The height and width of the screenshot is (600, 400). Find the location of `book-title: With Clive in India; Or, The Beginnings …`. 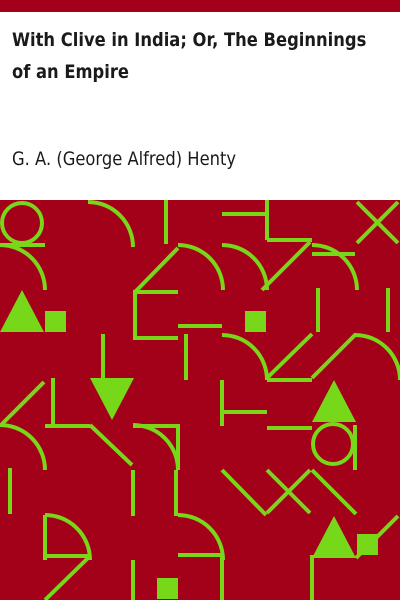

book-title: With Clive in India; Or, The Beginnings … is located at coordinates (189, 56).